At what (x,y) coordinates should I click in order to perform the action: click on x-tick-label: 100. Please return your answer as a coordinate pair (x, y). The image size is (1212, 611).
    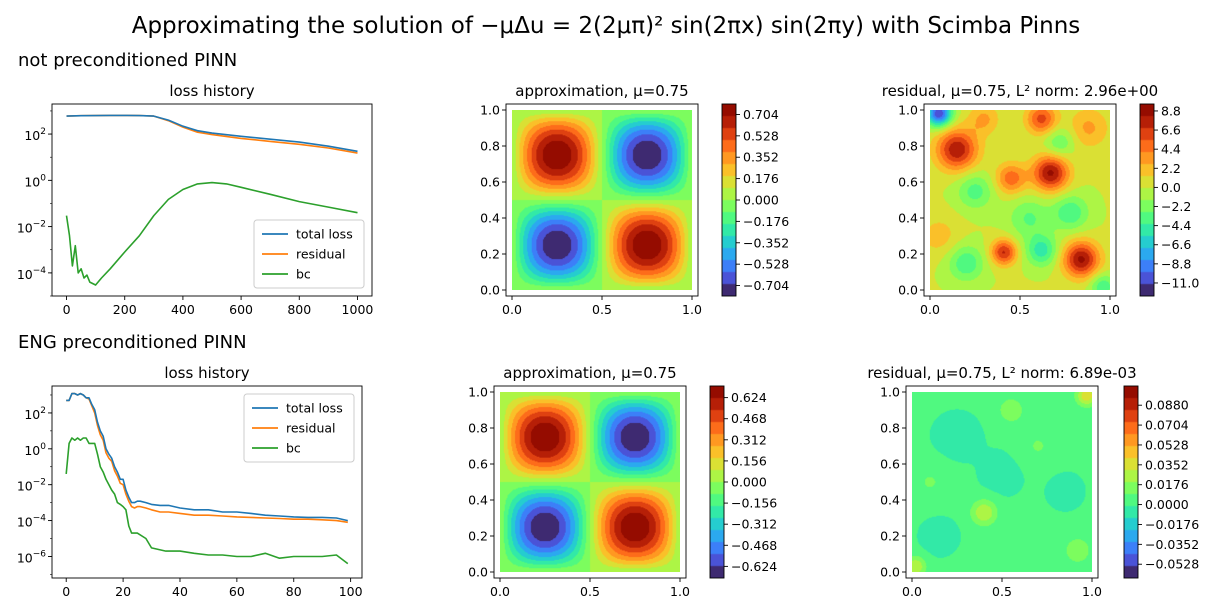
    Looking at the image, I should click on (351, 591).